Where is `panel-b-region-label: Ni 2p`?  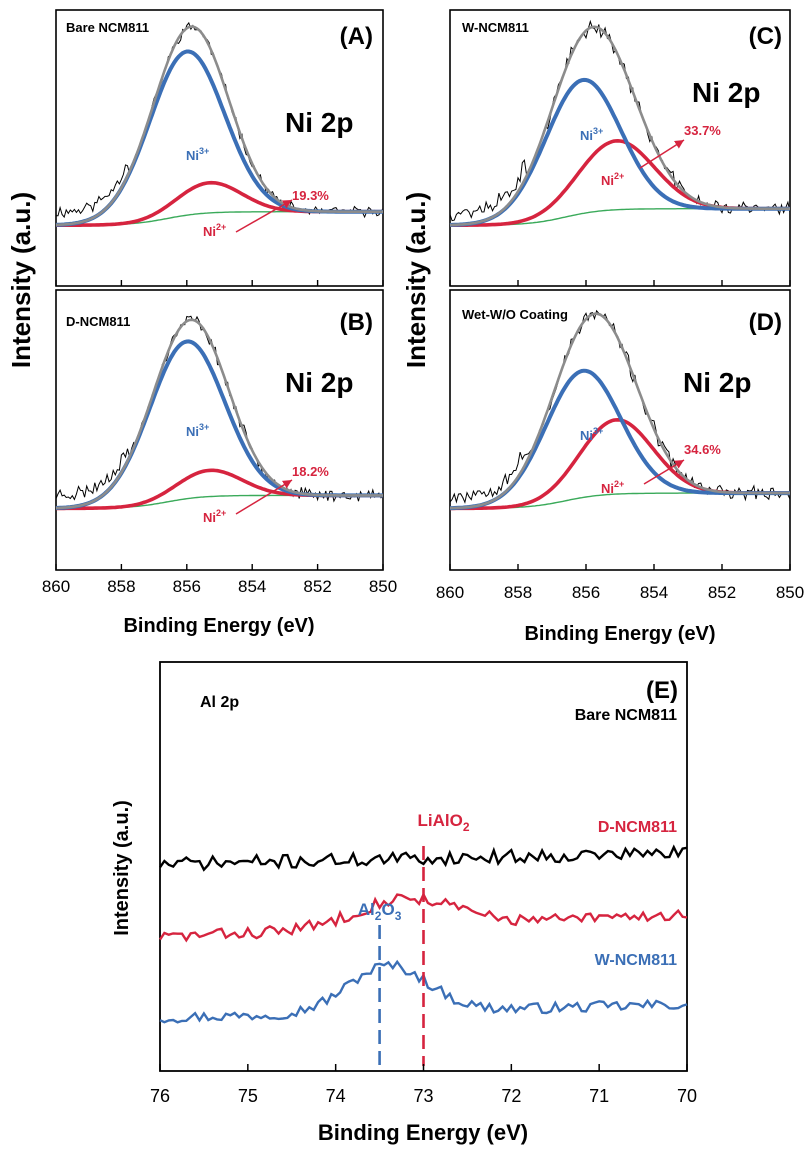
panel-b-region-label: Ni 2p is located at coordinates (319, 382).